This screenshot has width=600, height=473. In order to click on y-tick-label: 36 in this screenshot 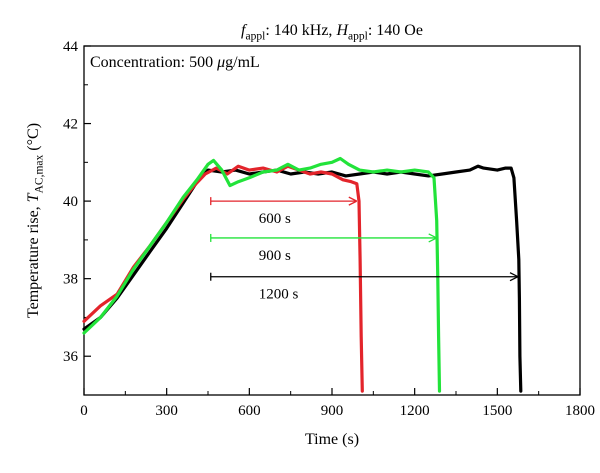, I will do `click(71, 357)`.